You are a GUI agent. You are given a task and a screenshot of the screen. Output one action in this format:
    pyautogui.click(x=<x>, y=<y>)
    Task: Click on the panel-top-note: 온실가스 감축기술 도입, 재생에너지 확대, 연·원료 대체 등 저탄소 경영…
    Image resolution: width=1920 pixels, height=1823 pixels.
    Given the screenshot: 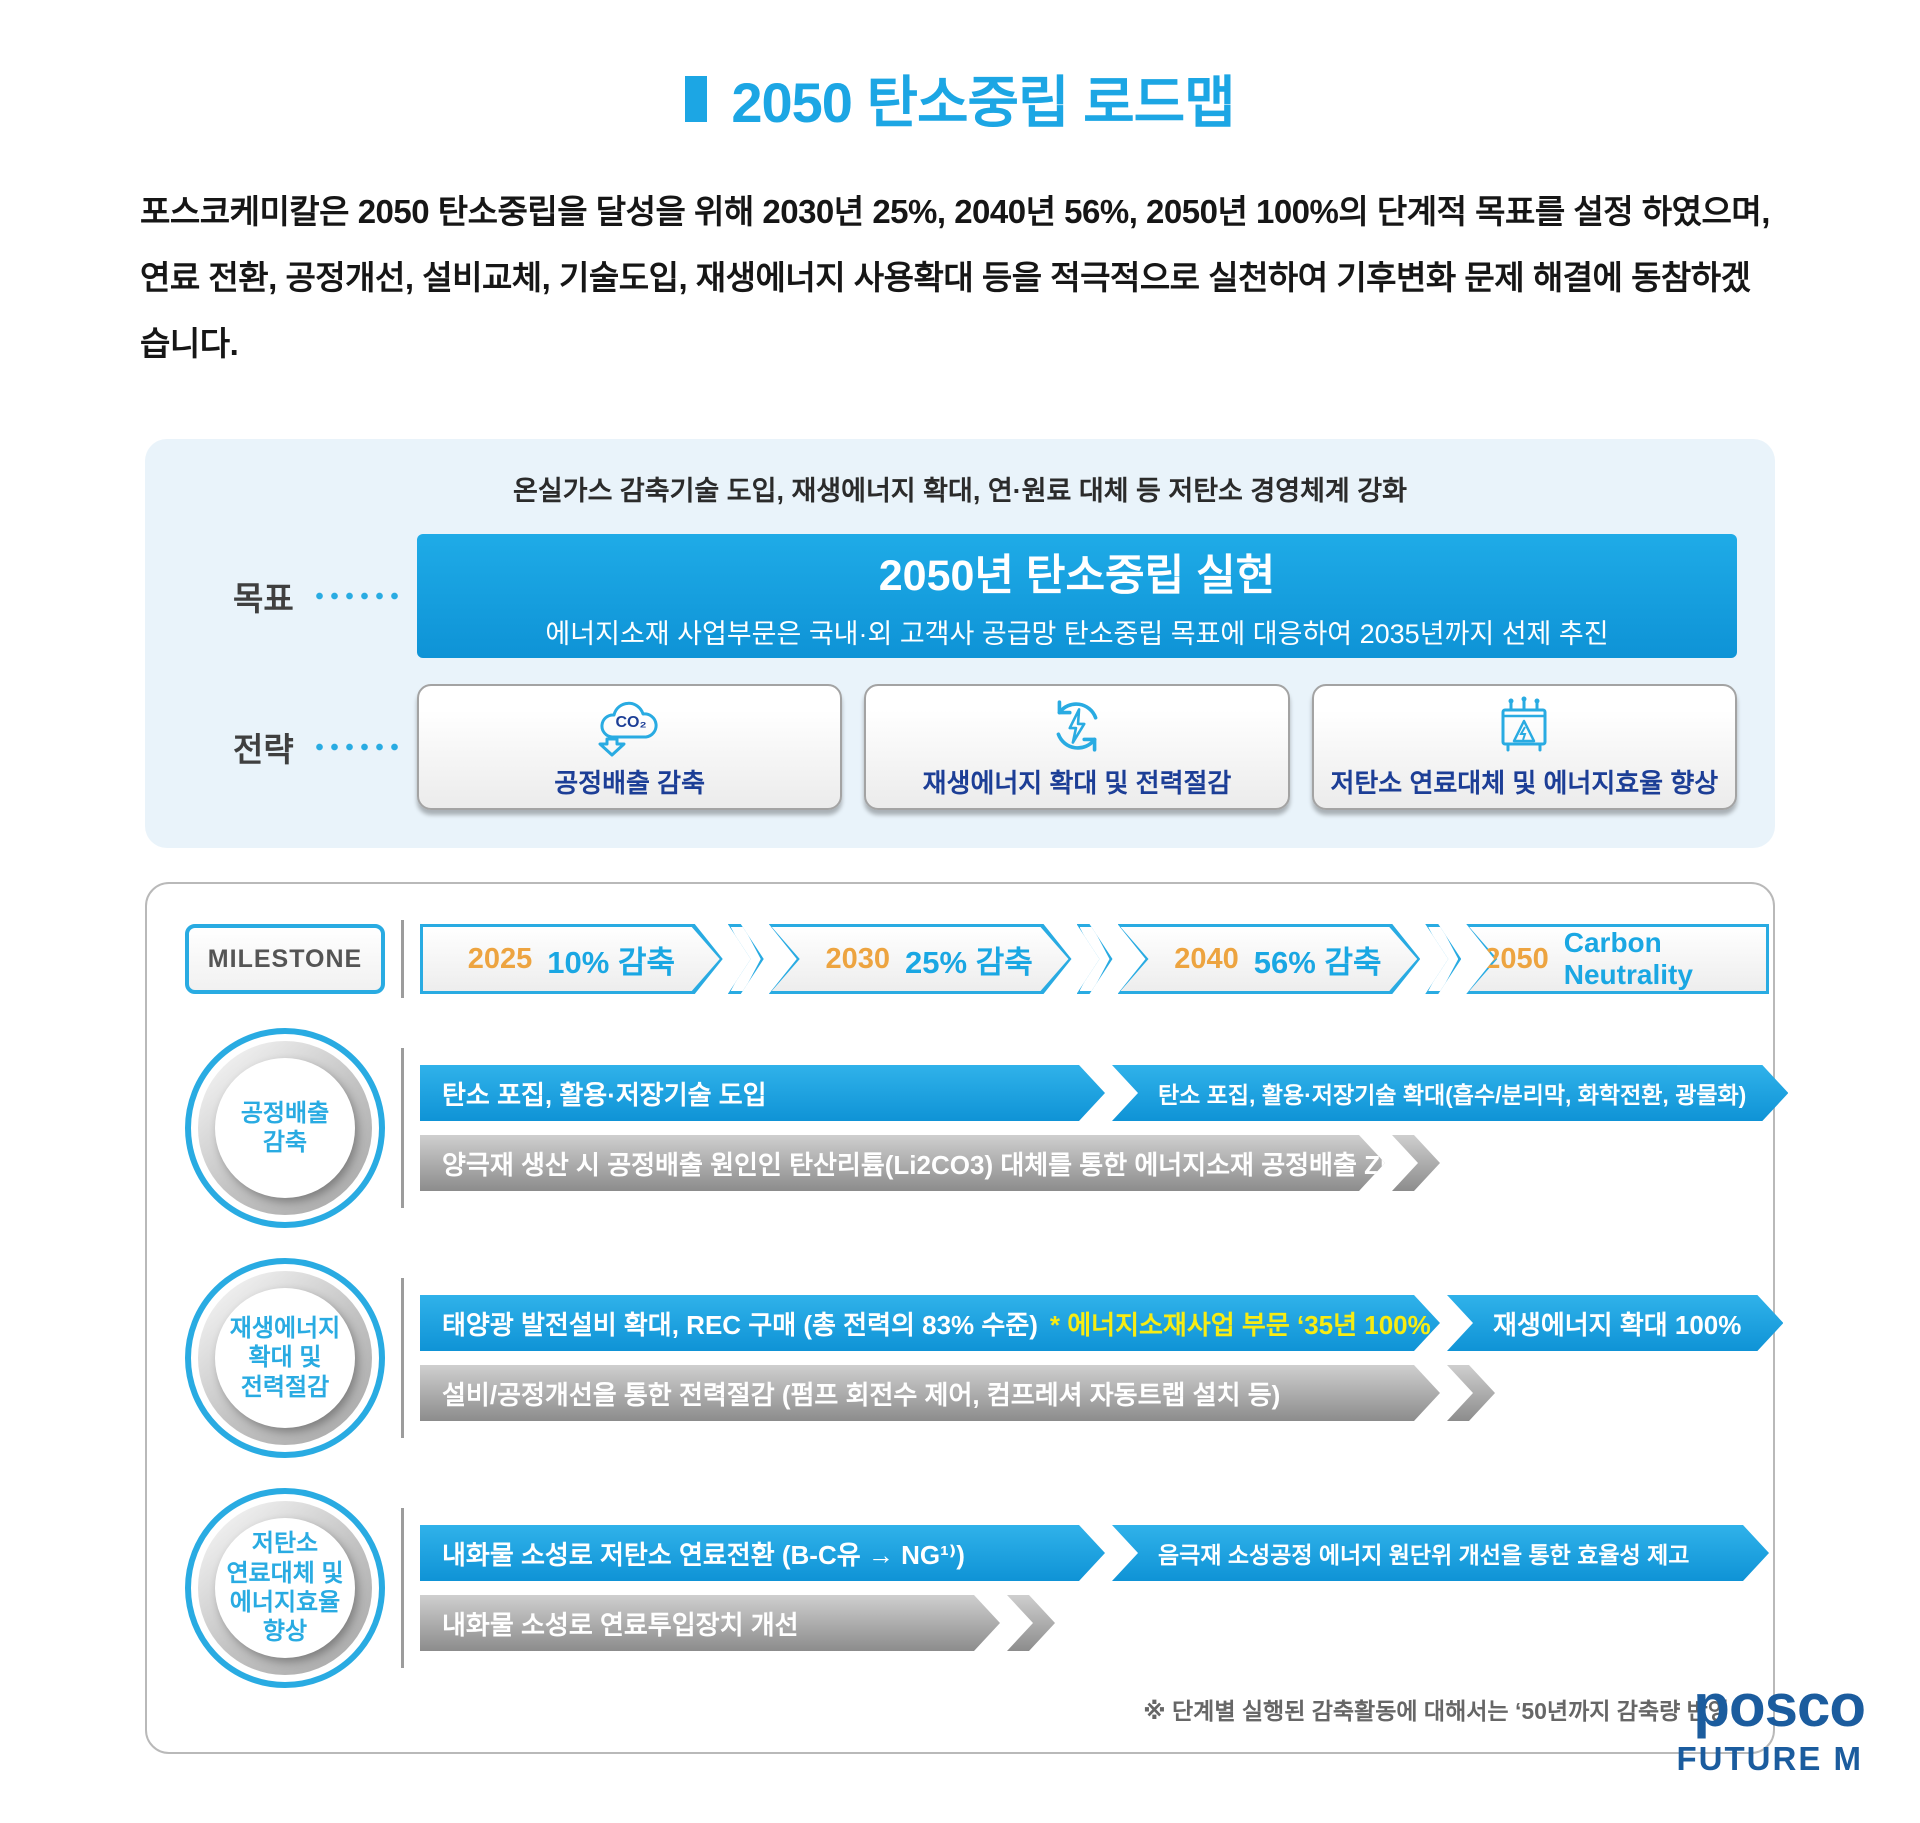 What is the action you would take?
    pyautogui.click(x=960, y=491)
    